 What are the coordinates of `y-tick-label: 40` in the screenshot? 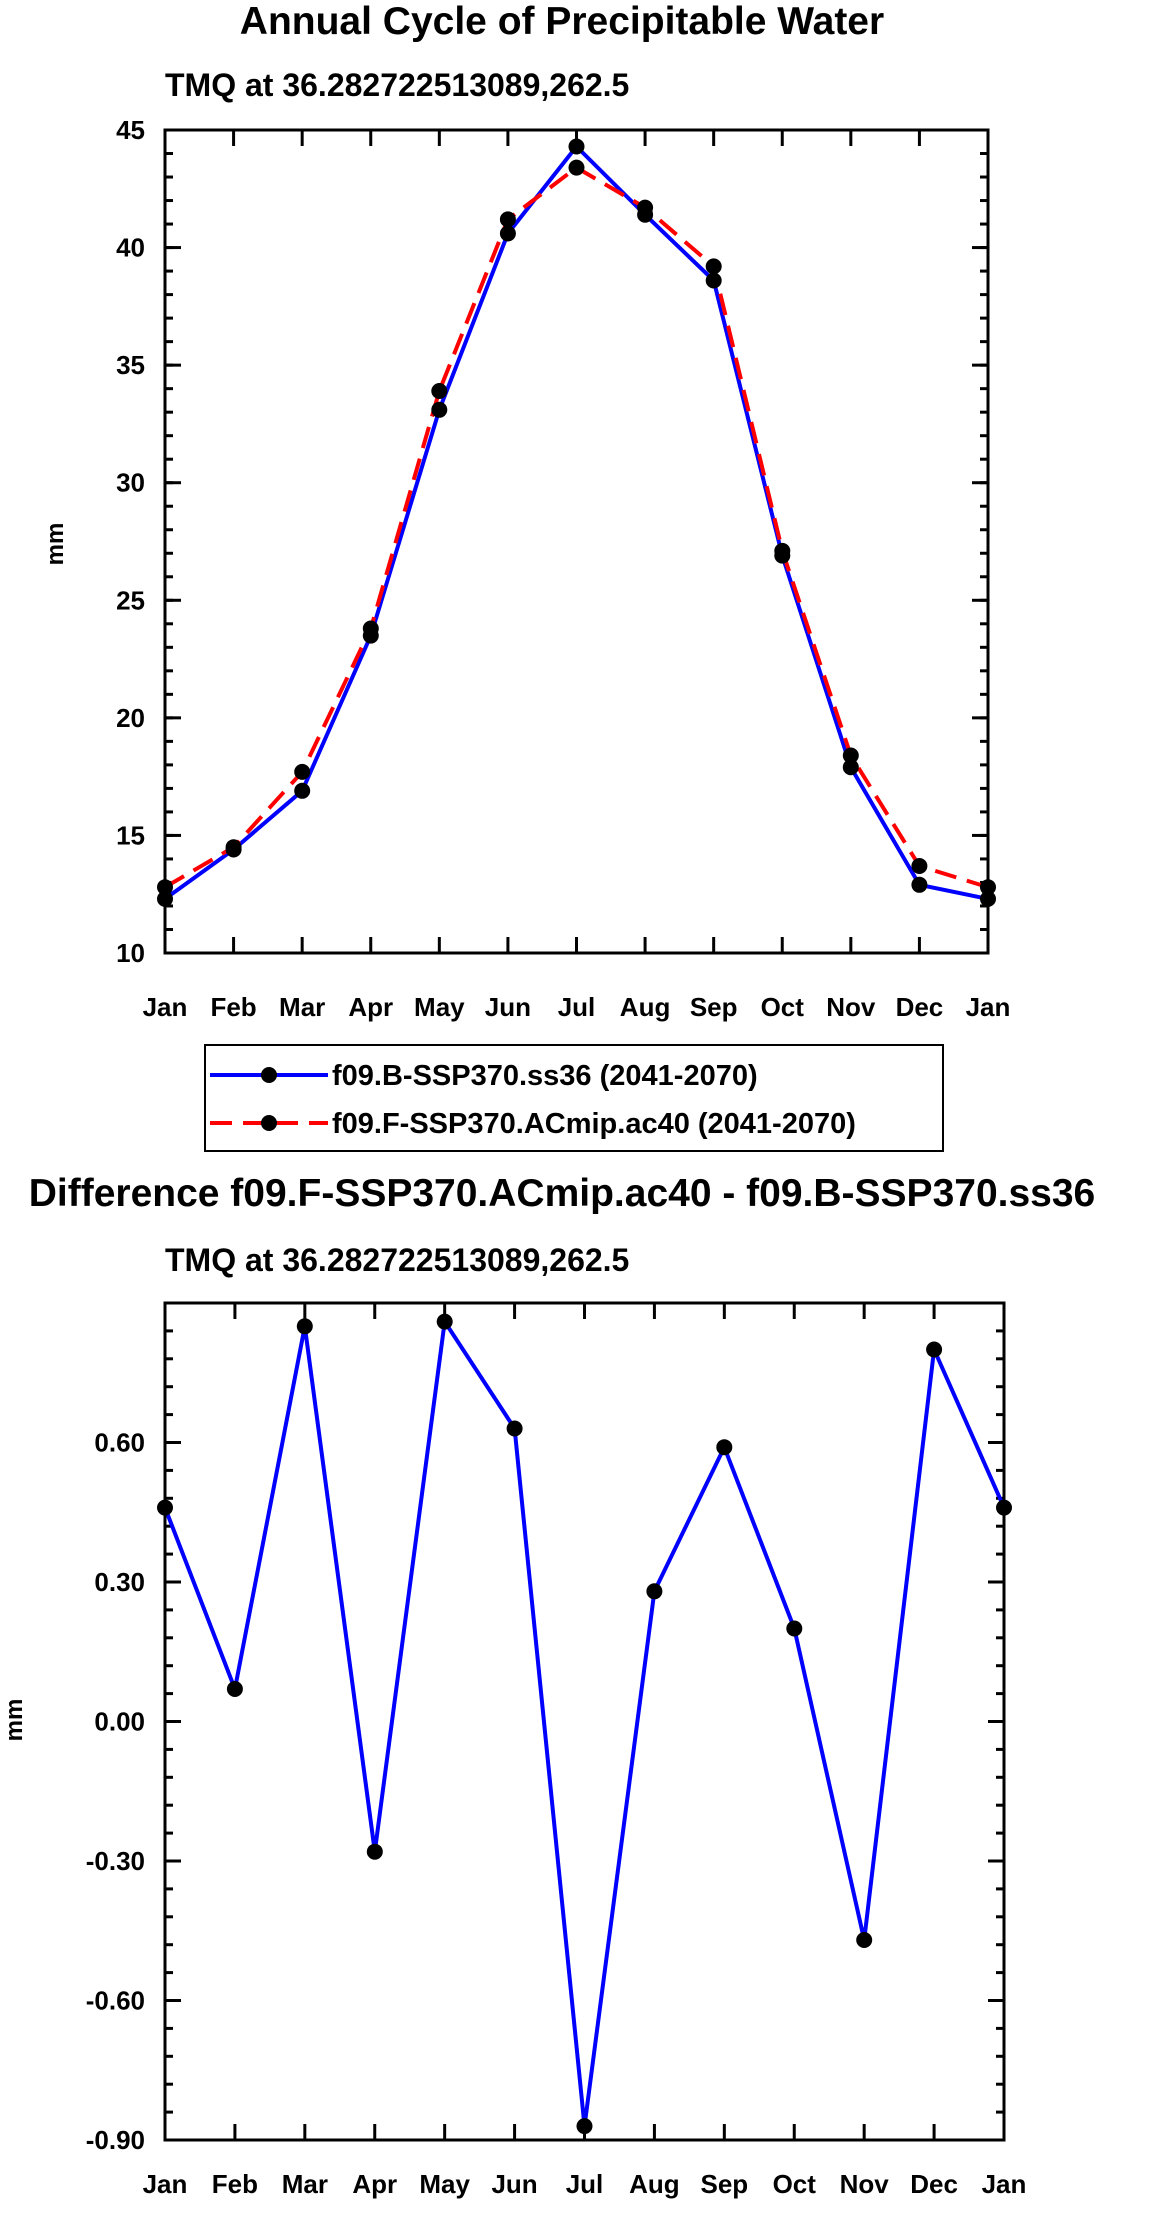 It's located at (130, 248).